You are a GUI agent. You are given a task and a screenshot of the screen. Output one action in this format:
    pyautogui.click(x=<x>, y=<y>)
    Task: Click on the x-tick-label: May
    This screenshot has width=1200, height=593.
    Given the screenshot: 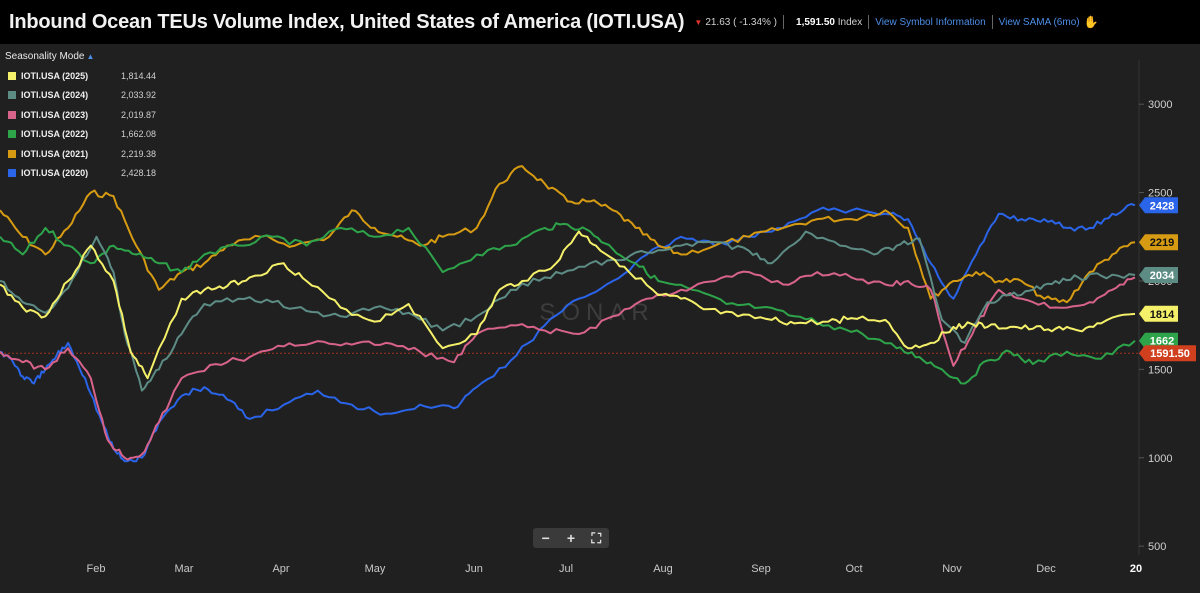 What is the action you would take?
    pyautogui.click(x=375, y=569)
    